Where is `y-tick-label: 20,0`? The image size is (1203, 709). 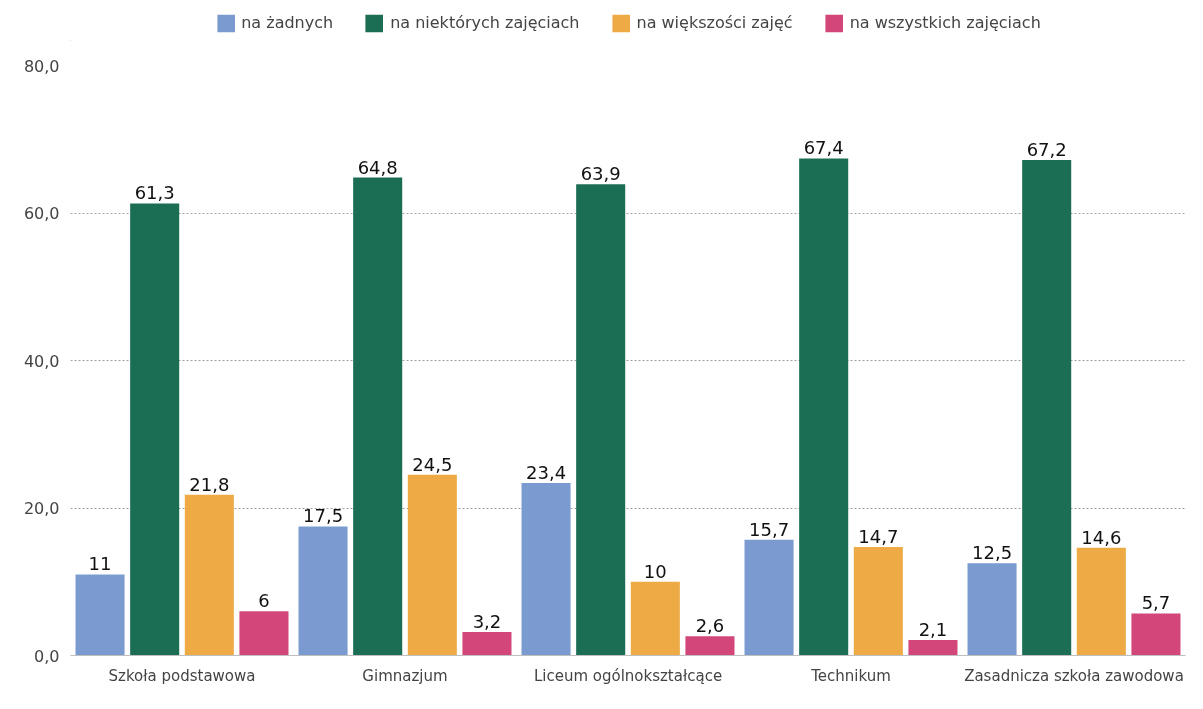
y-tick-label: 20,0 is located at coordinates (41, 508).